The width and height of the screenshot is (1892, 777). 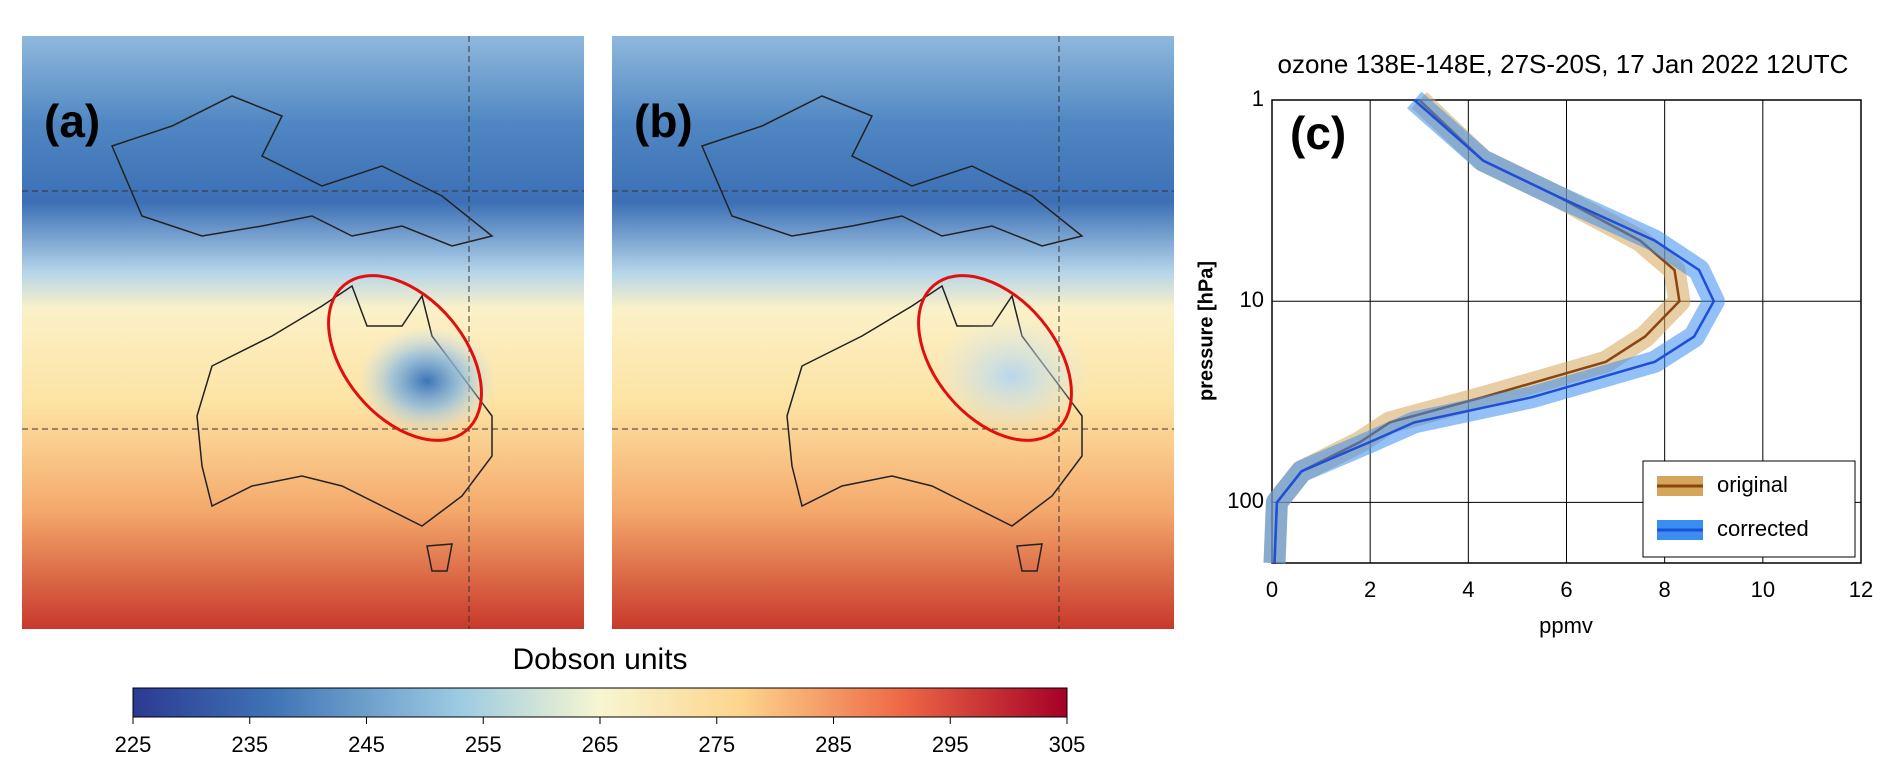 I want to click on x-tick-label: 285, so click(x=833, y=744).